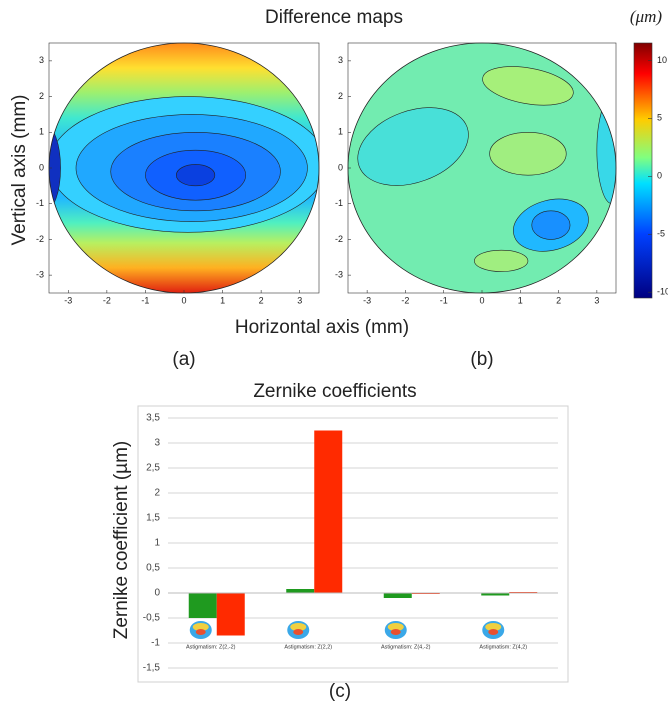 This screenshot has width=668, height=709. What do you see at coordinates (183, 359) in the screenshot?
I see `panel-label: (a)` at bounding box center [183, 359].